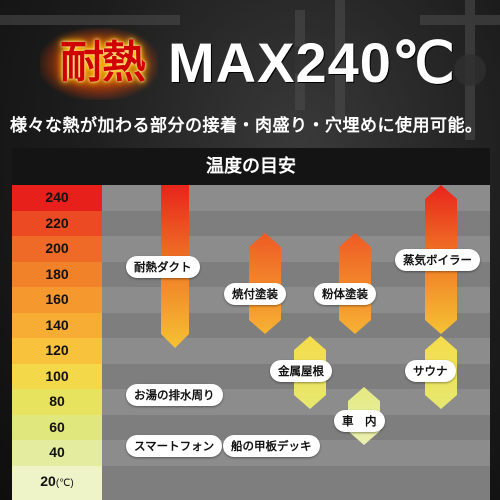  Describe the element at coordinates (64, 483) in the screenshot. I see `unit-label: (℃)` at that location.